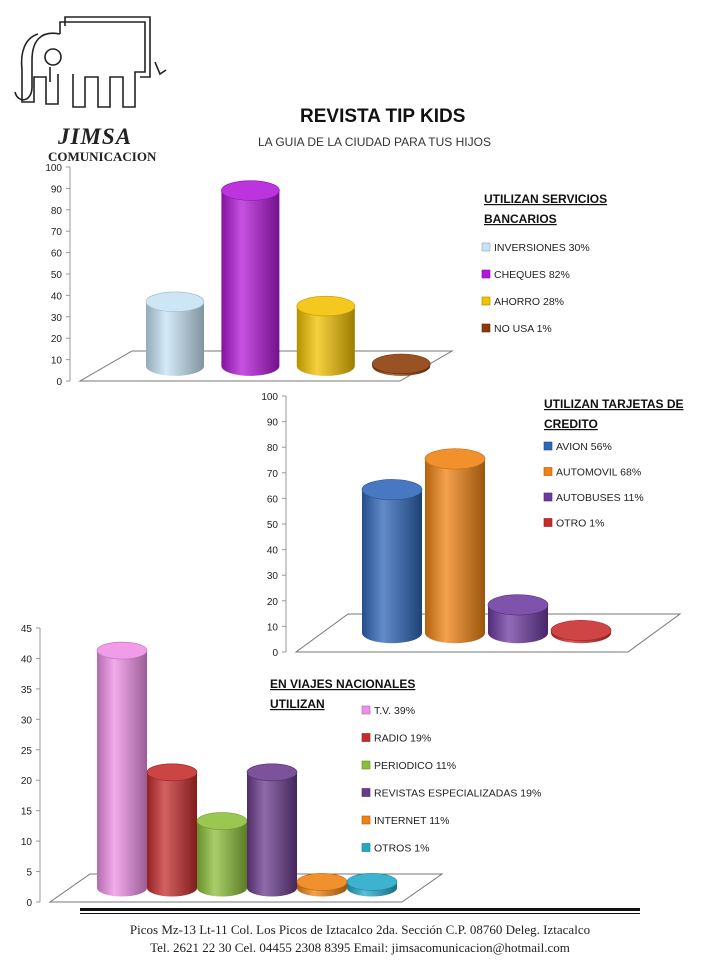 This screenshot has width=720, height=960. I want to click on y-tick-label: 100, so click(269, 397).